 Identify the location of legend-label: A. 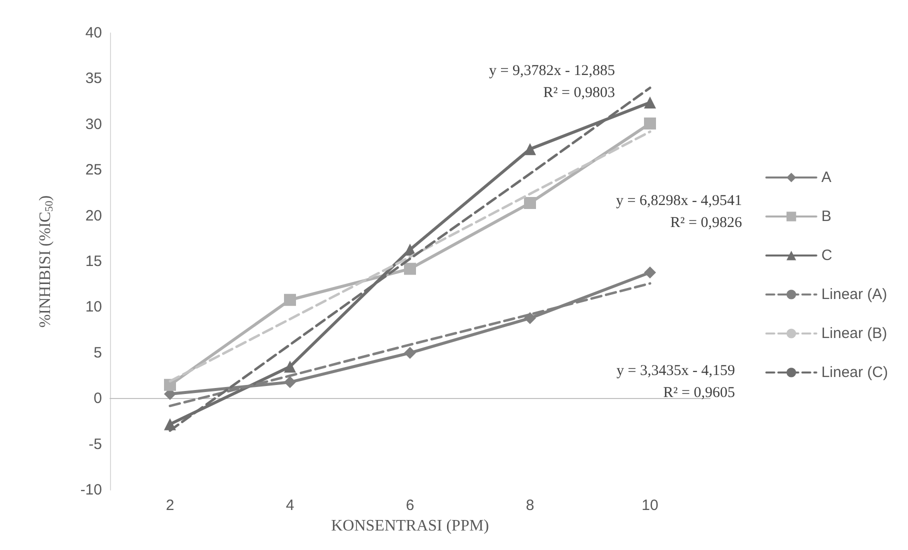
(826, 177).